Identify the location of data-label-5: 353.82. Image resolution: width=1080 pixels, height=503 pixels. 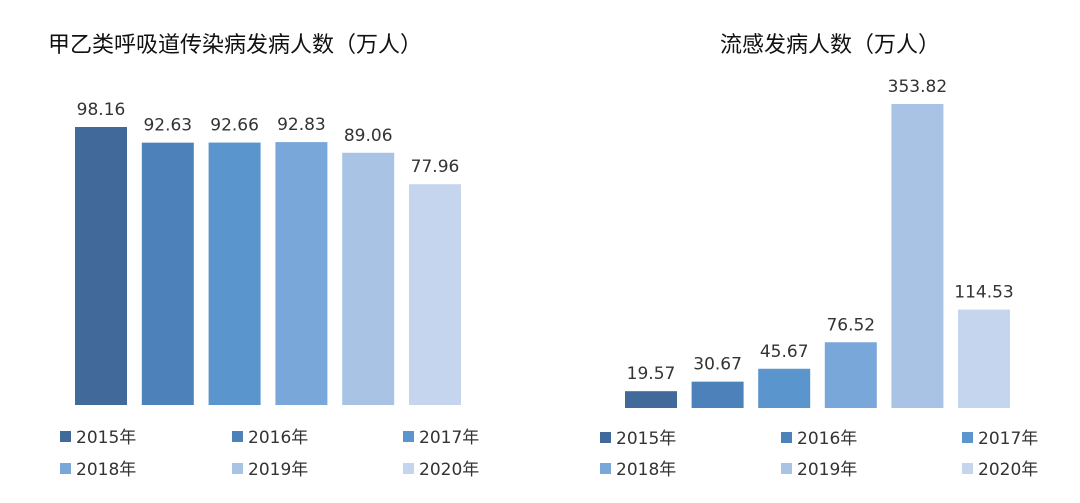
(917, 87).